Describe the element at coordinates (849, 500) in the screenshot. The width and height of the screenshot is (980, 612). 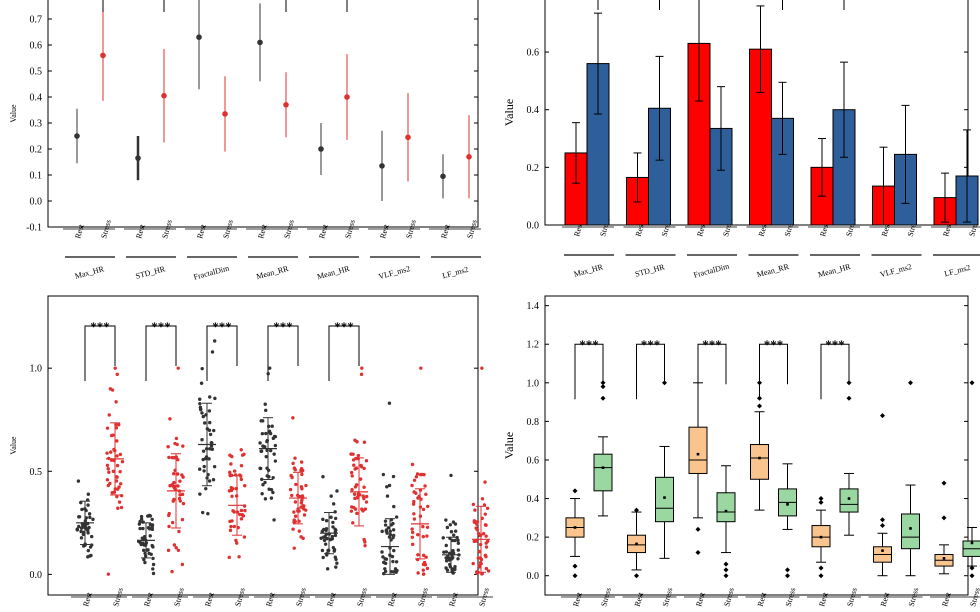
I see `box-stress` at that location.